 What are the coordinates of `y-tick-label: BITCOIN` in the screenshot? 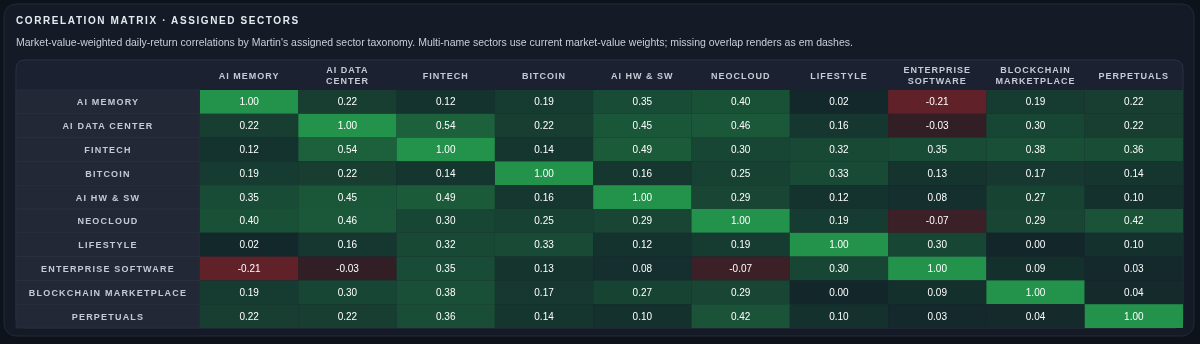 It's located at (108, 173).